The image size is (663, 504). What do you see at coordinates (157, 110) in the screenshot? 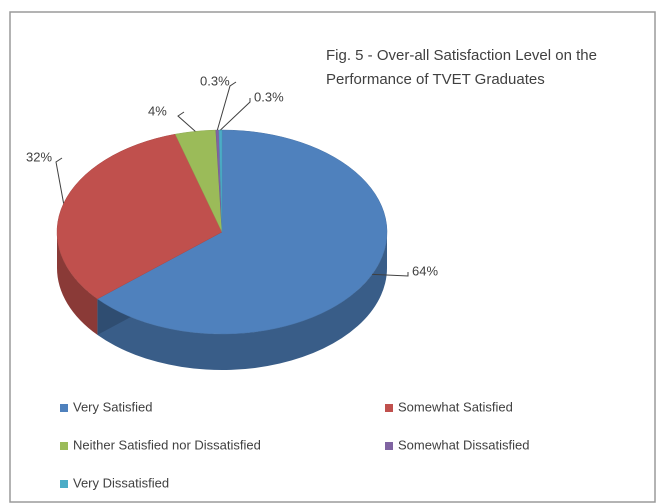
I see `data-label: 4%` at bounding box center [157, 110].